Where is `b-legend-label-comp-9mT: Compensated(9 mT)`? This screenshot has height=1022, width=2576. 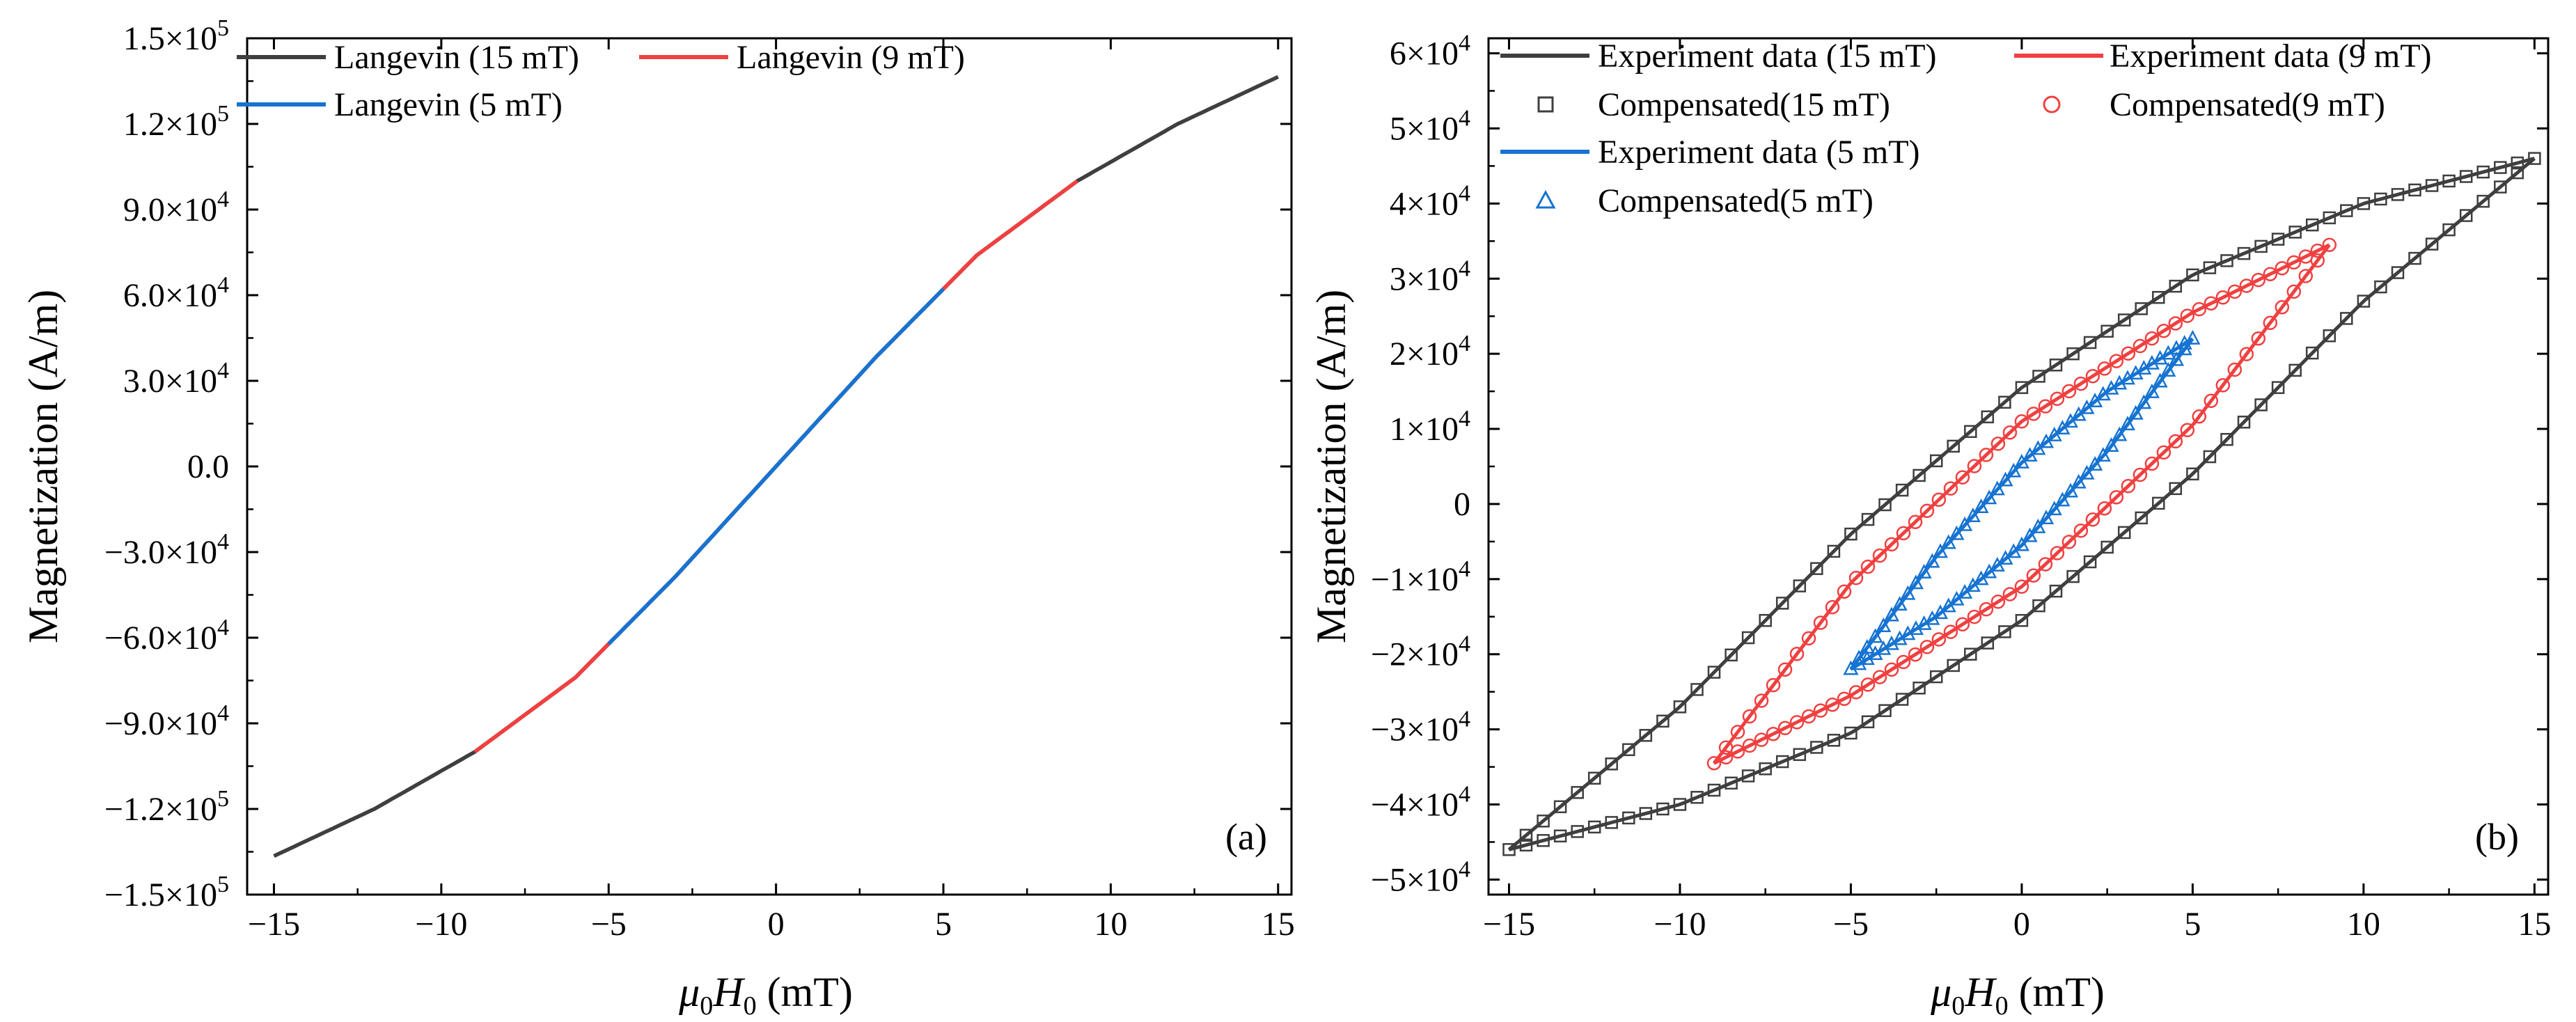 b-legend-label-comp-9mT: Compensated(9 mT) is located at coordinates (2247, 104).